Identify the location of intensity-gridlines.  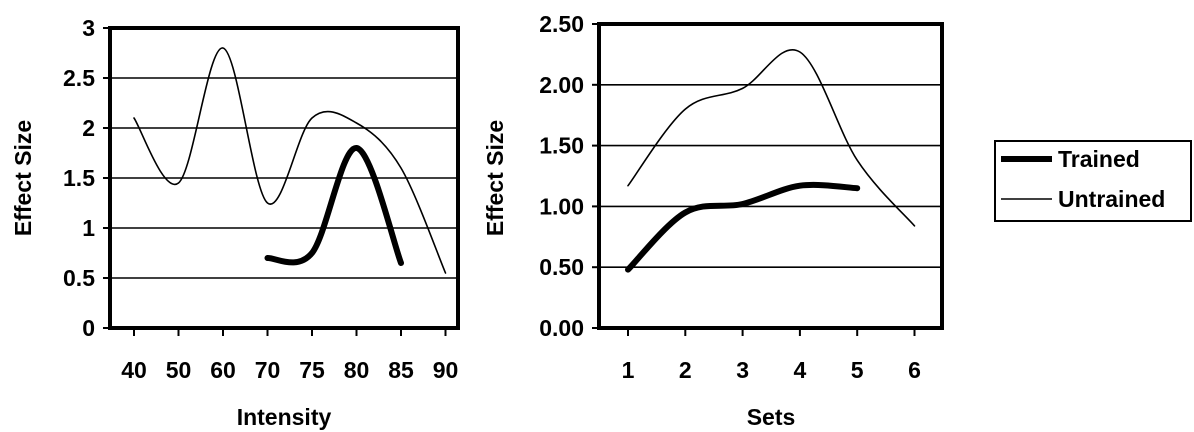
(284, 178).